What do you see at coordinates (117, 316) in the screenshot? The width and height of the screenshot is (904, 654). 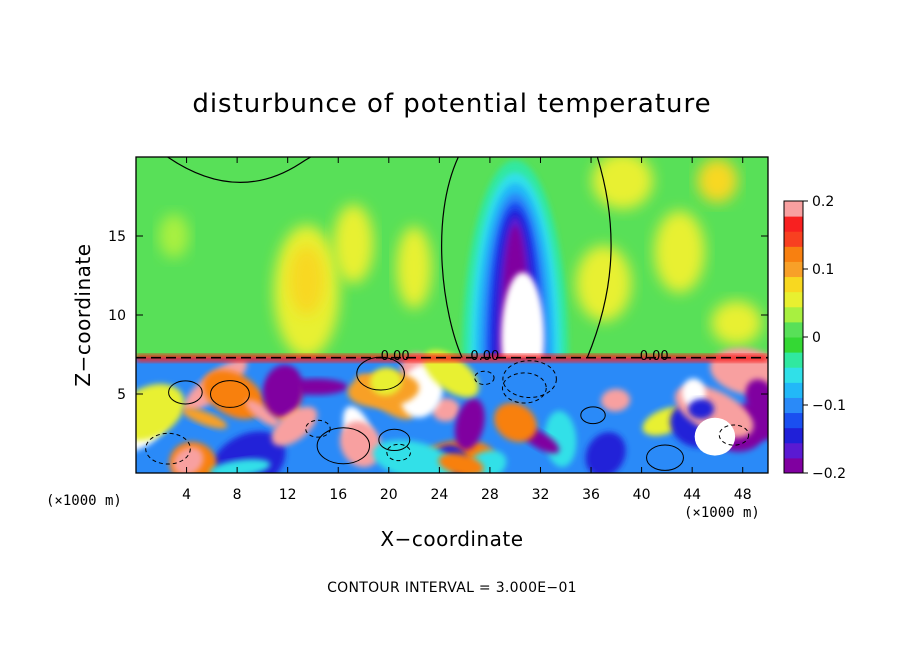 I see `y-tick-label: 10` at bounding box center [117, 316].